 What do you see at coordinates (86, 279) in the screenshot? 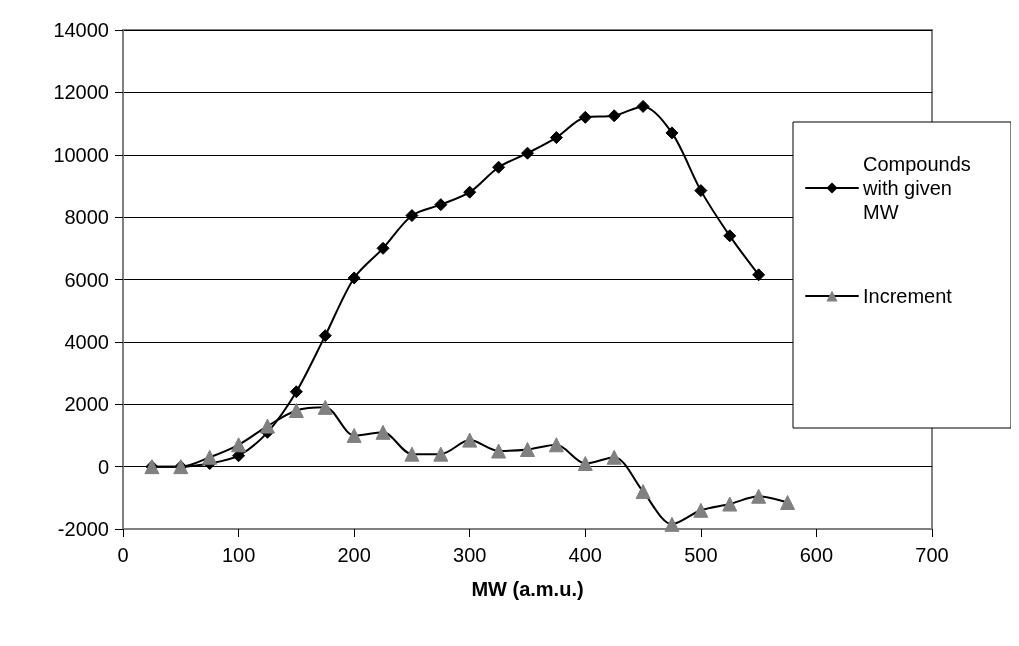
I see `y-tick-label: 6000` at bounding box center [86, 279].